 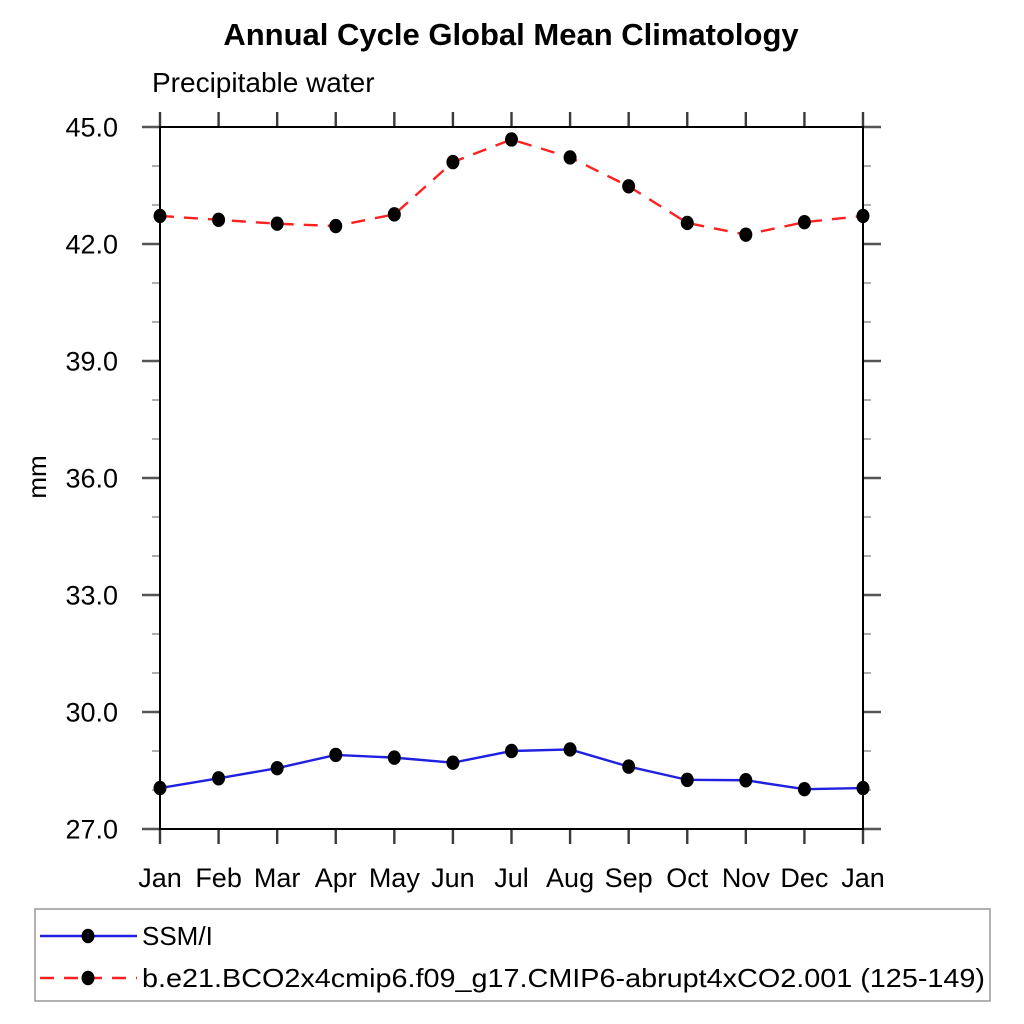 I want to click on y-tick-label: 42.0, so click(x=91, y=245).